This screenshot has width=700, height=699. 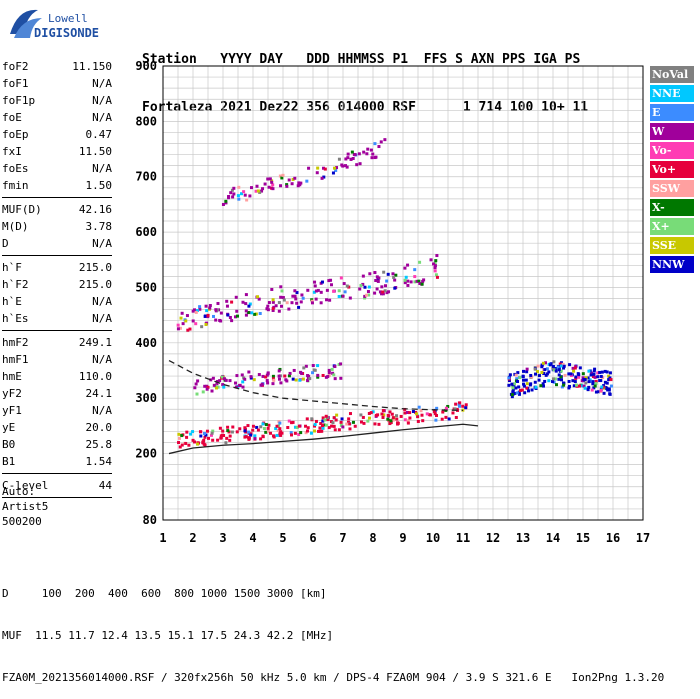 I want to click on x-tick-label: 16, so click(x=613, y=538).